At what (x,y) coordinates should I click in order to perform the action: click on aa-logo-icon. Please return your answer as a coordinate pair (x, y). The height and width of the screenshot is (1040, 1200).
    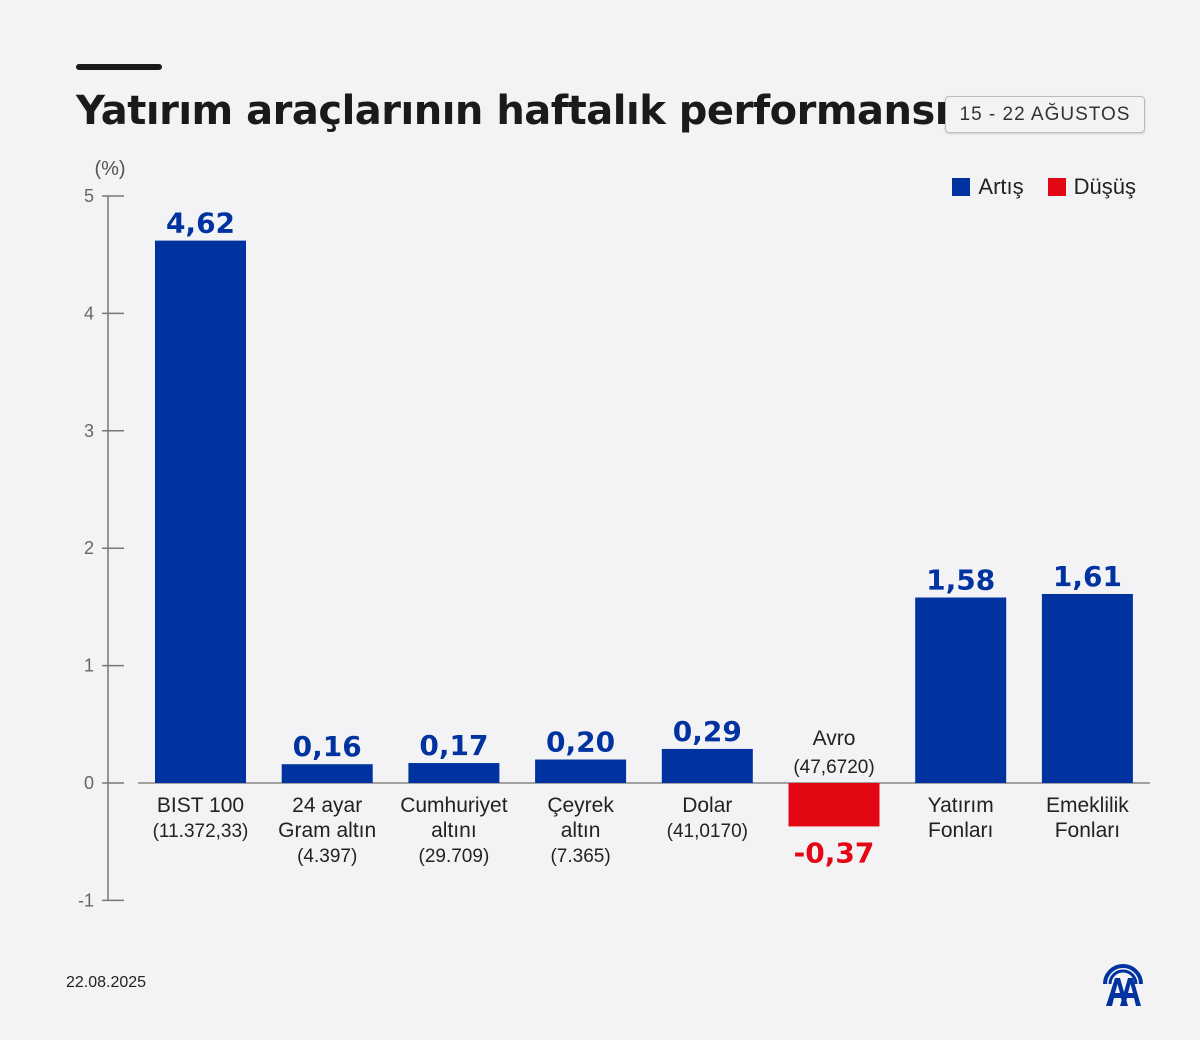
    Looking at the image, I should click on (1123, 985).